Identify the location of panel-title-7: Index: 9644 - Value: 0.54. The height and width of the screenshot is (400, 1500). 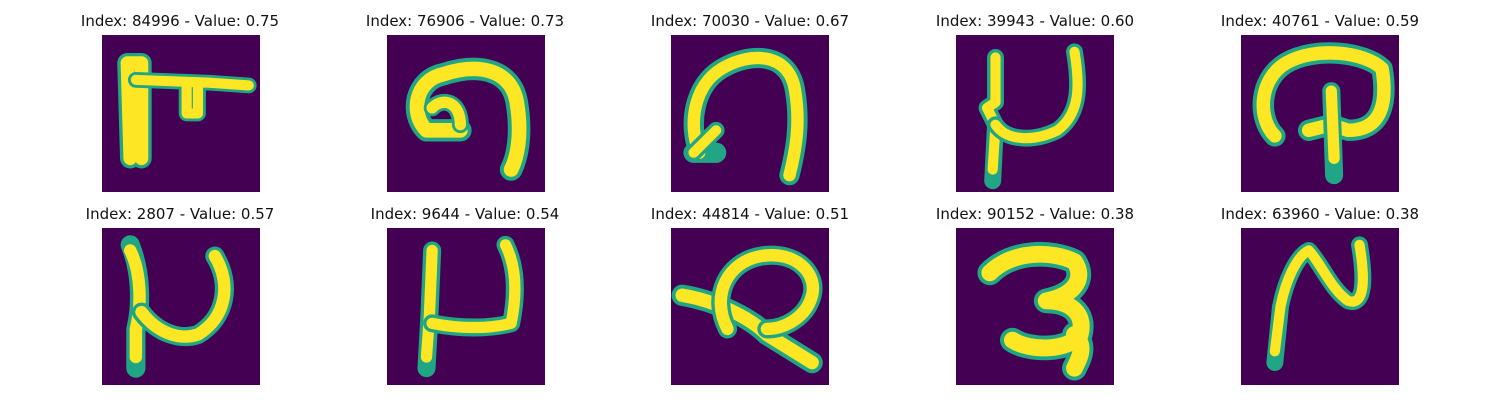
(465, 214).